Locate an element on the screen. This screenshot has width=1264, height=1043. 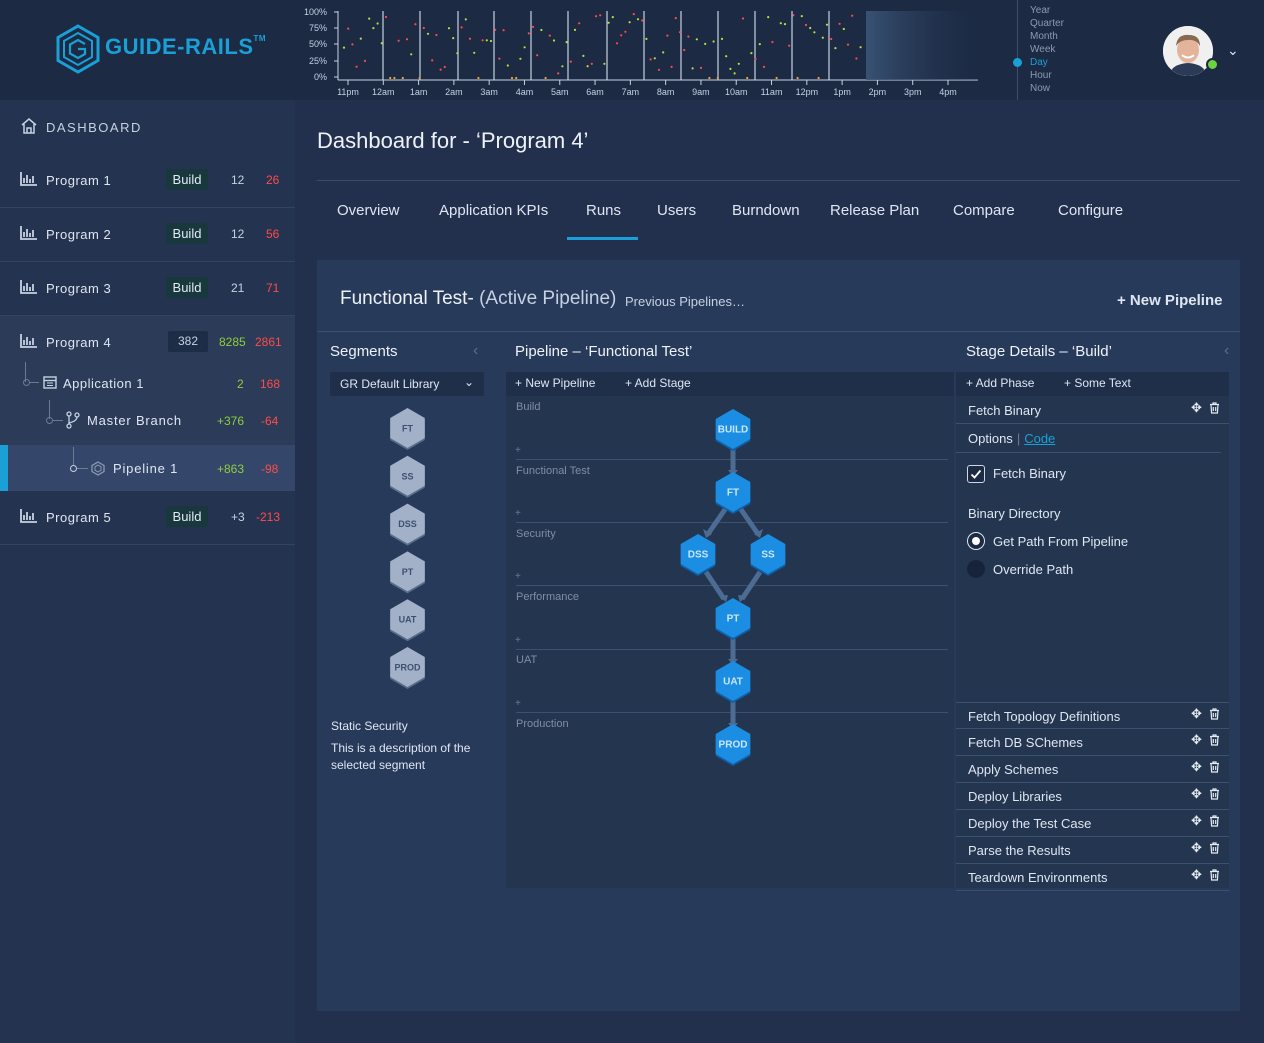
step-row: Apply Schemes ✥ is located at coordinates (1092, 769).